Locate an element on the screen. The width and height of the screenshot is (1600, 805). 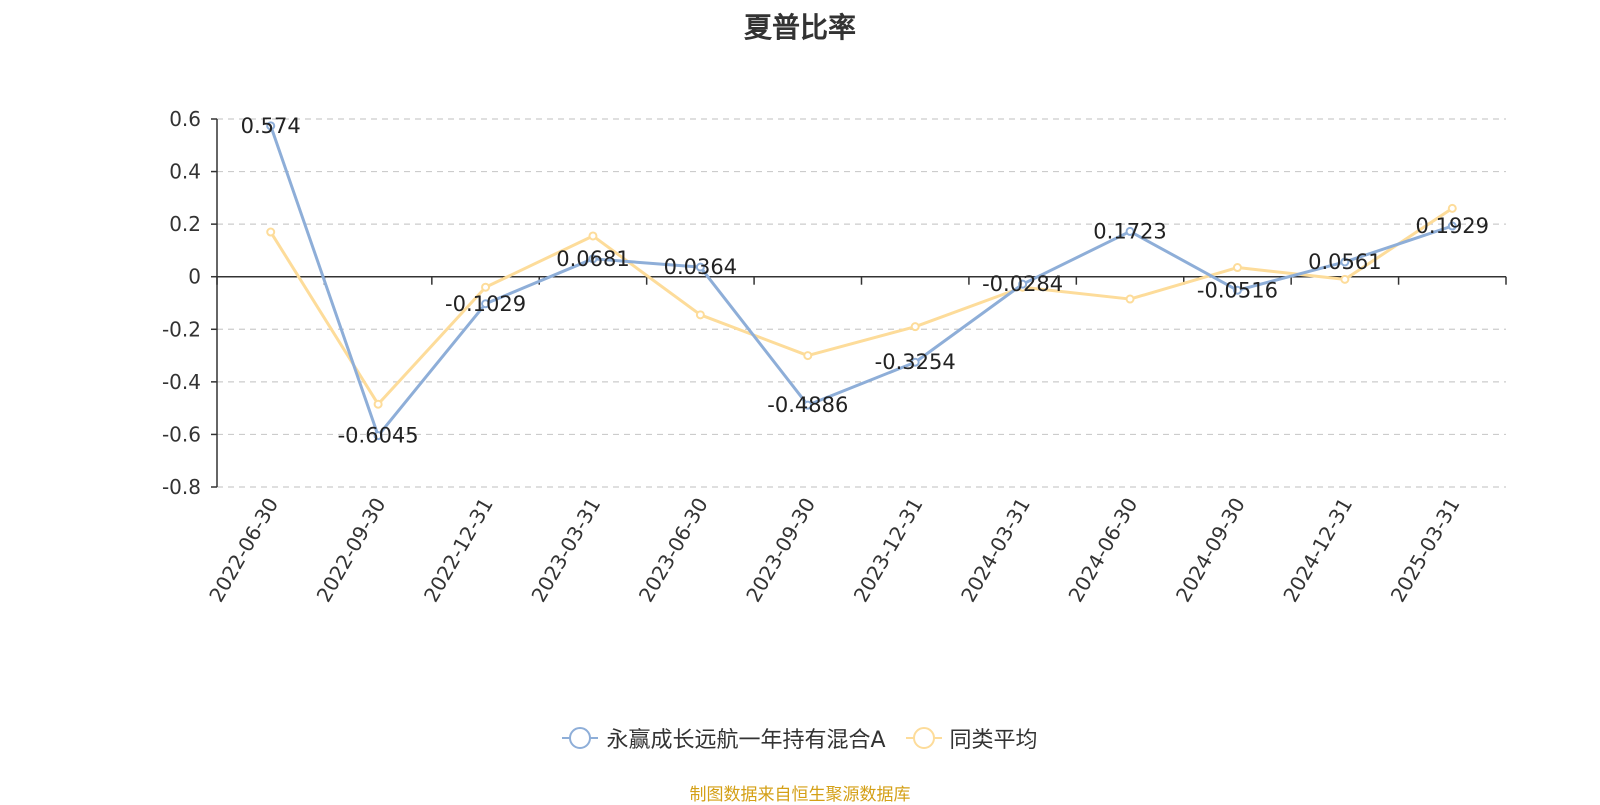
data-label: -0.6045 is located at coordinates (378, 436).